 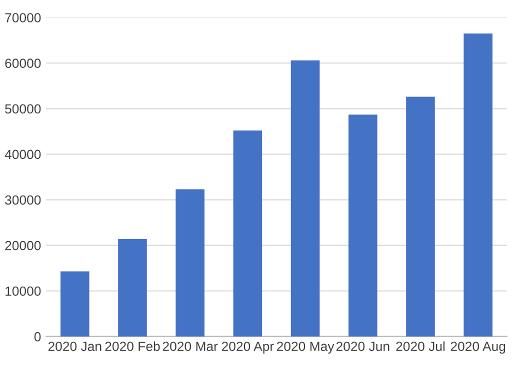 What do you see at coordinates (23, 291) in the screenshot?
I see `y-tick-label: 10000` at bounding box center [23, 291].